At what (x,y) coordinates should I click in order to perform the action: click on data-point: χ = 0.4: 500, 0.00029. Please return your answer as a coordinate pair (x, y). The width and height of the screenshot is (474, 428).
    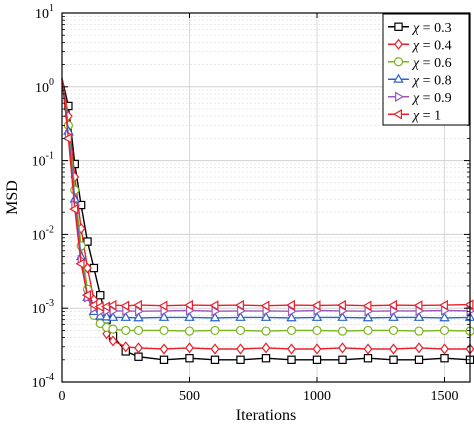
    Looking at the image, I should click on (189, 348).